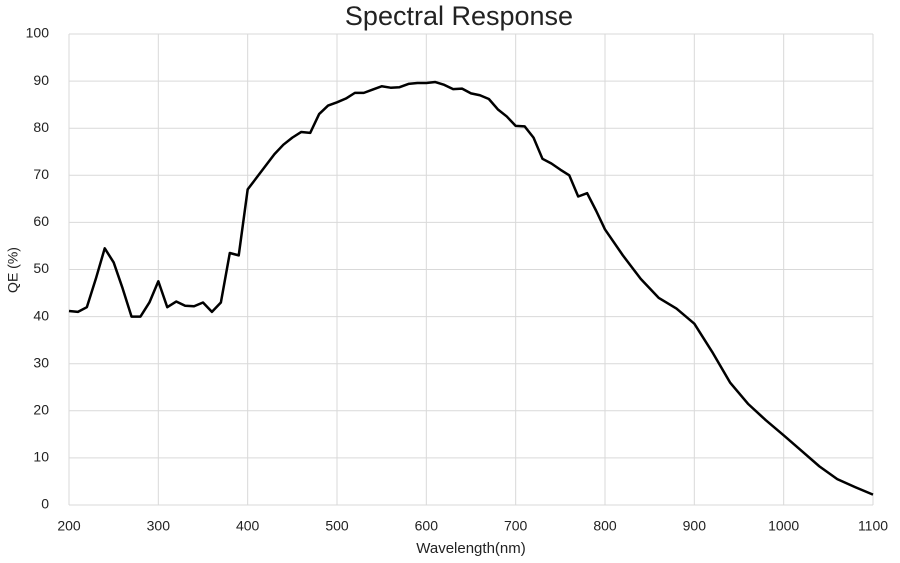  What do you see at coordinates (45, 504) in the screenshot?
I see `y-tick-label: 0` at bounding box center [45, 504].